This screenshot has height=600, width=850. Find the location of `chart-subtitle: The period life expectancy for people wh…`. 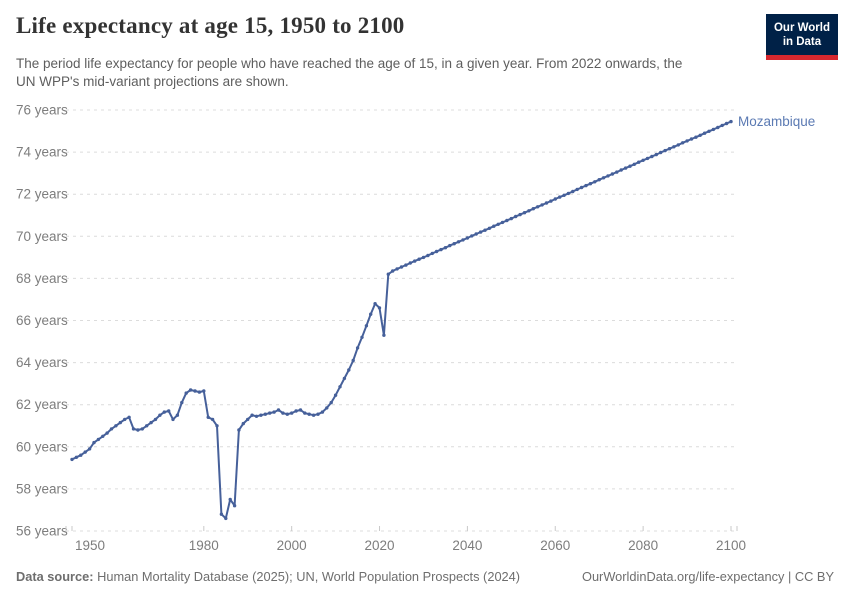

chart-subtitle: The period life expectancy for people wh… is located at coordinates (349, 72).